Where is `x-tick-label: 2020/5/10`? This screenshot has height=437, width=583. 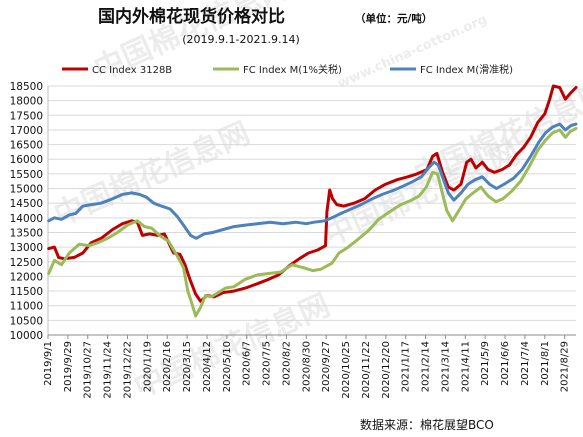
x-tick-label: 2020/5/10 is located at coordinates (227, 366).